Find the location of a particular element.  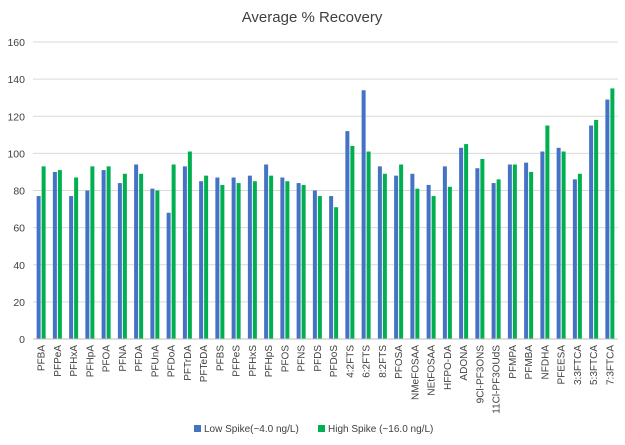

x-category-label: PFEESA is located at coordinates (562, 365).